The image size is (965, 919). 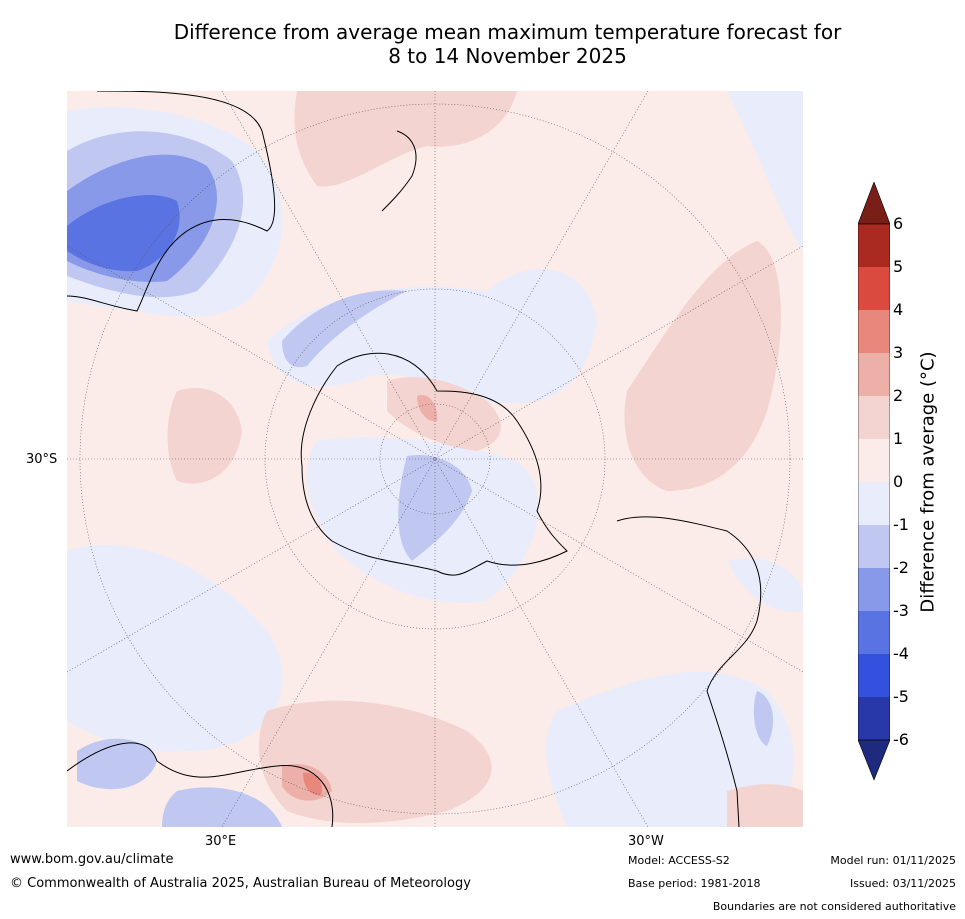 What do you see at coordinates (444, 414) in the screenshot?
I see `anomaly-region-warm-center` at bounding box center [444, 414].